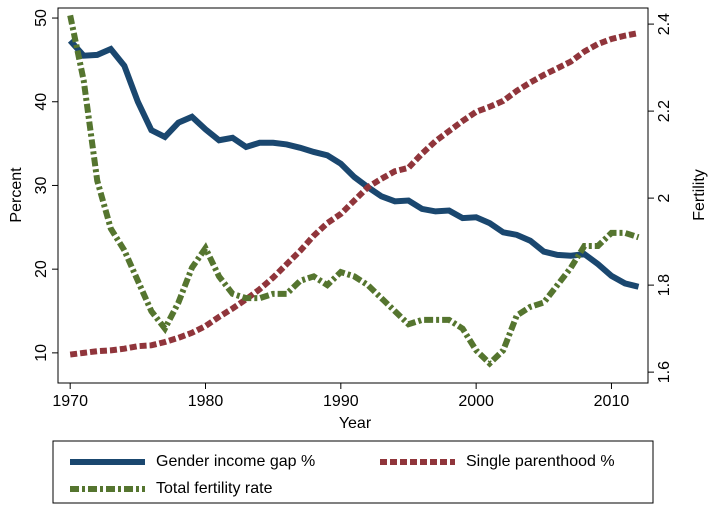 The width and height of the screenshot is (710, 505). I want to click on legend-label: Single parenthood %, so click(540, 461).